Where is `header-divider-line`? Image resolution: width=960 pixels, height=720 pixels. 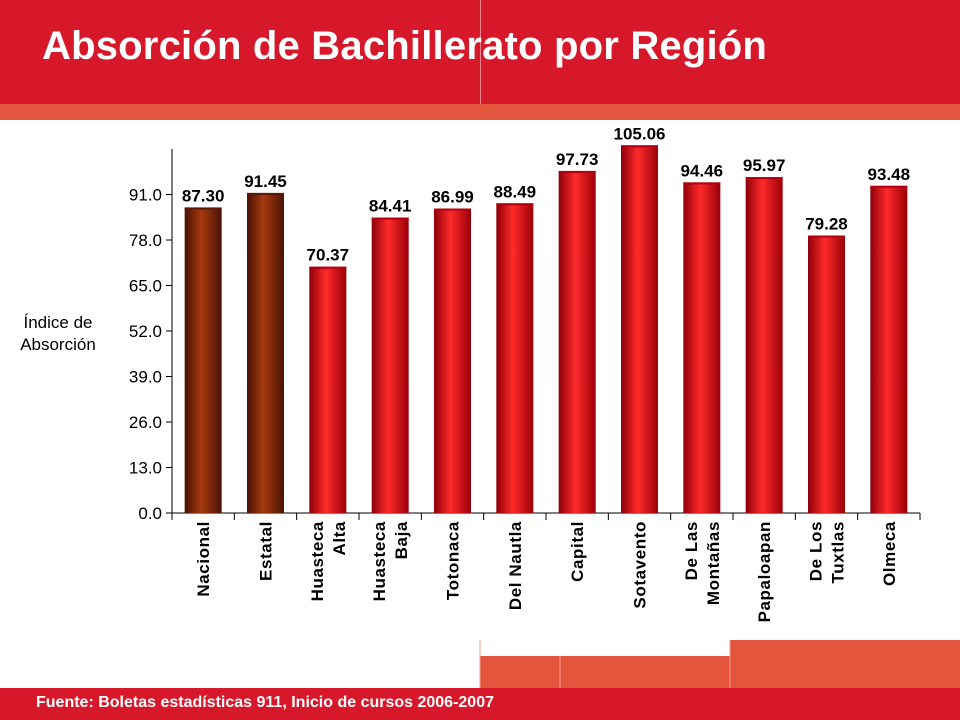 header-divider-line is located at coordinates (480, 60).